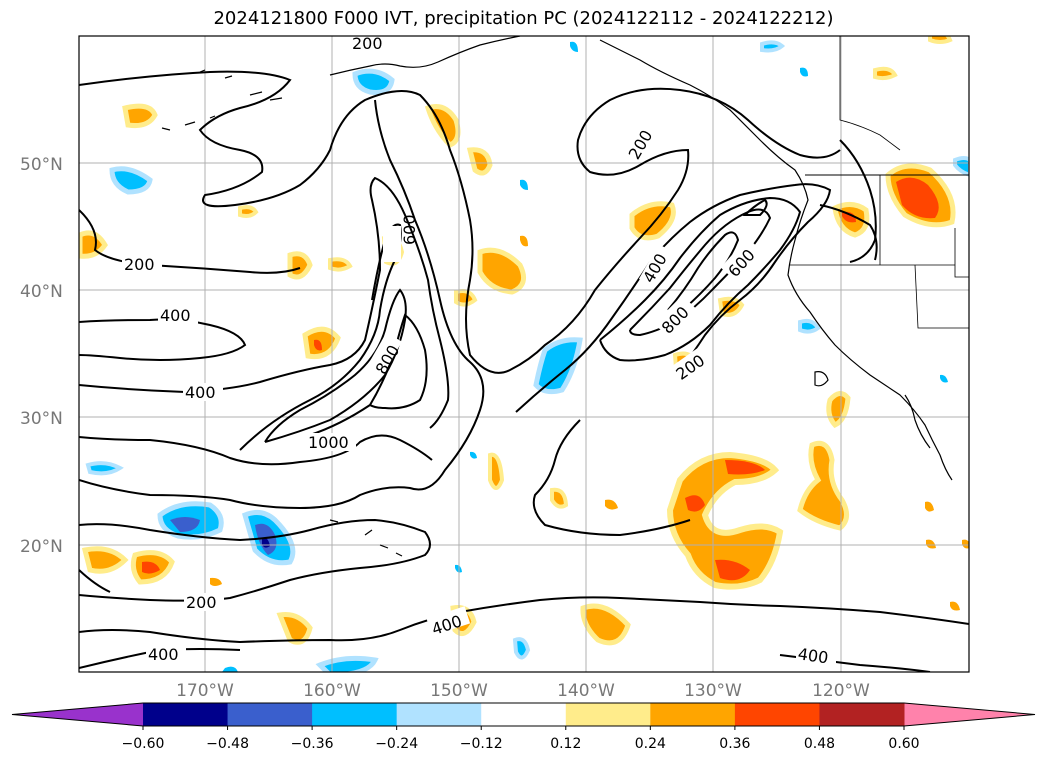  What do you see at coordinates (713, 691) in the screenshot?
I see `lon-label: 130°W` at bounding box center [713, 691].